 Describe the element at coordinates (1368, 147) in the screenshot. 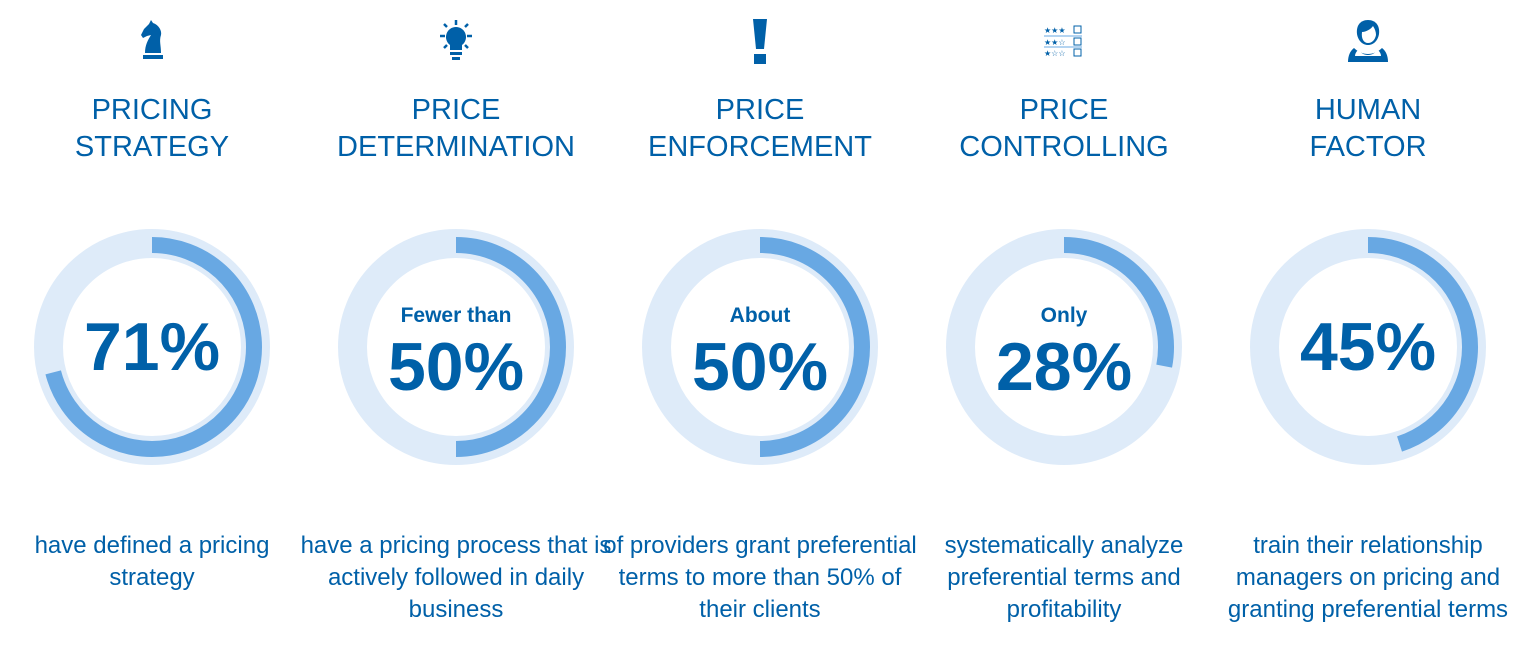

I see `title-line: FACTOR` at that location.